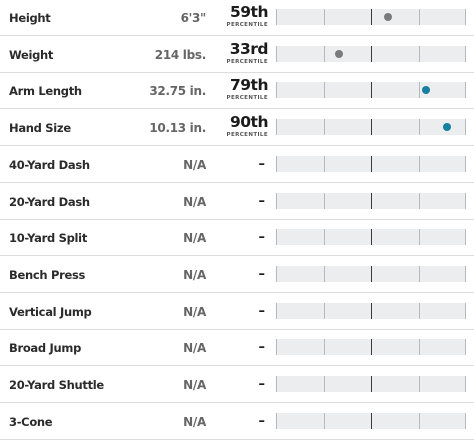 Image resolution: width=474 pixels, height=441 pixels. I want to click on measurement-row: Height 6'3" 59th PERCENTILE, so click(237, 18).